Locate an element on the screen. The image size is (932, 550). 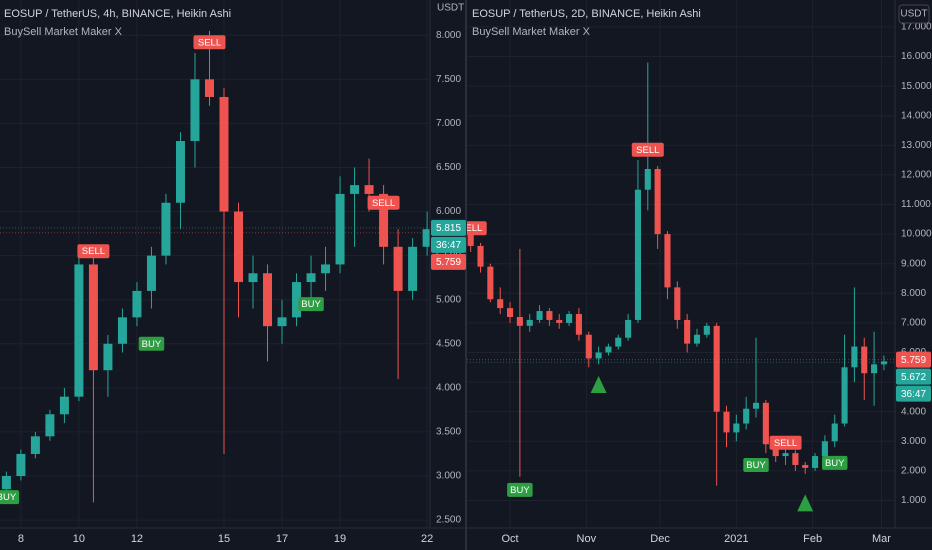
x-tick-label: Nov is located at coordinates (587, 539).